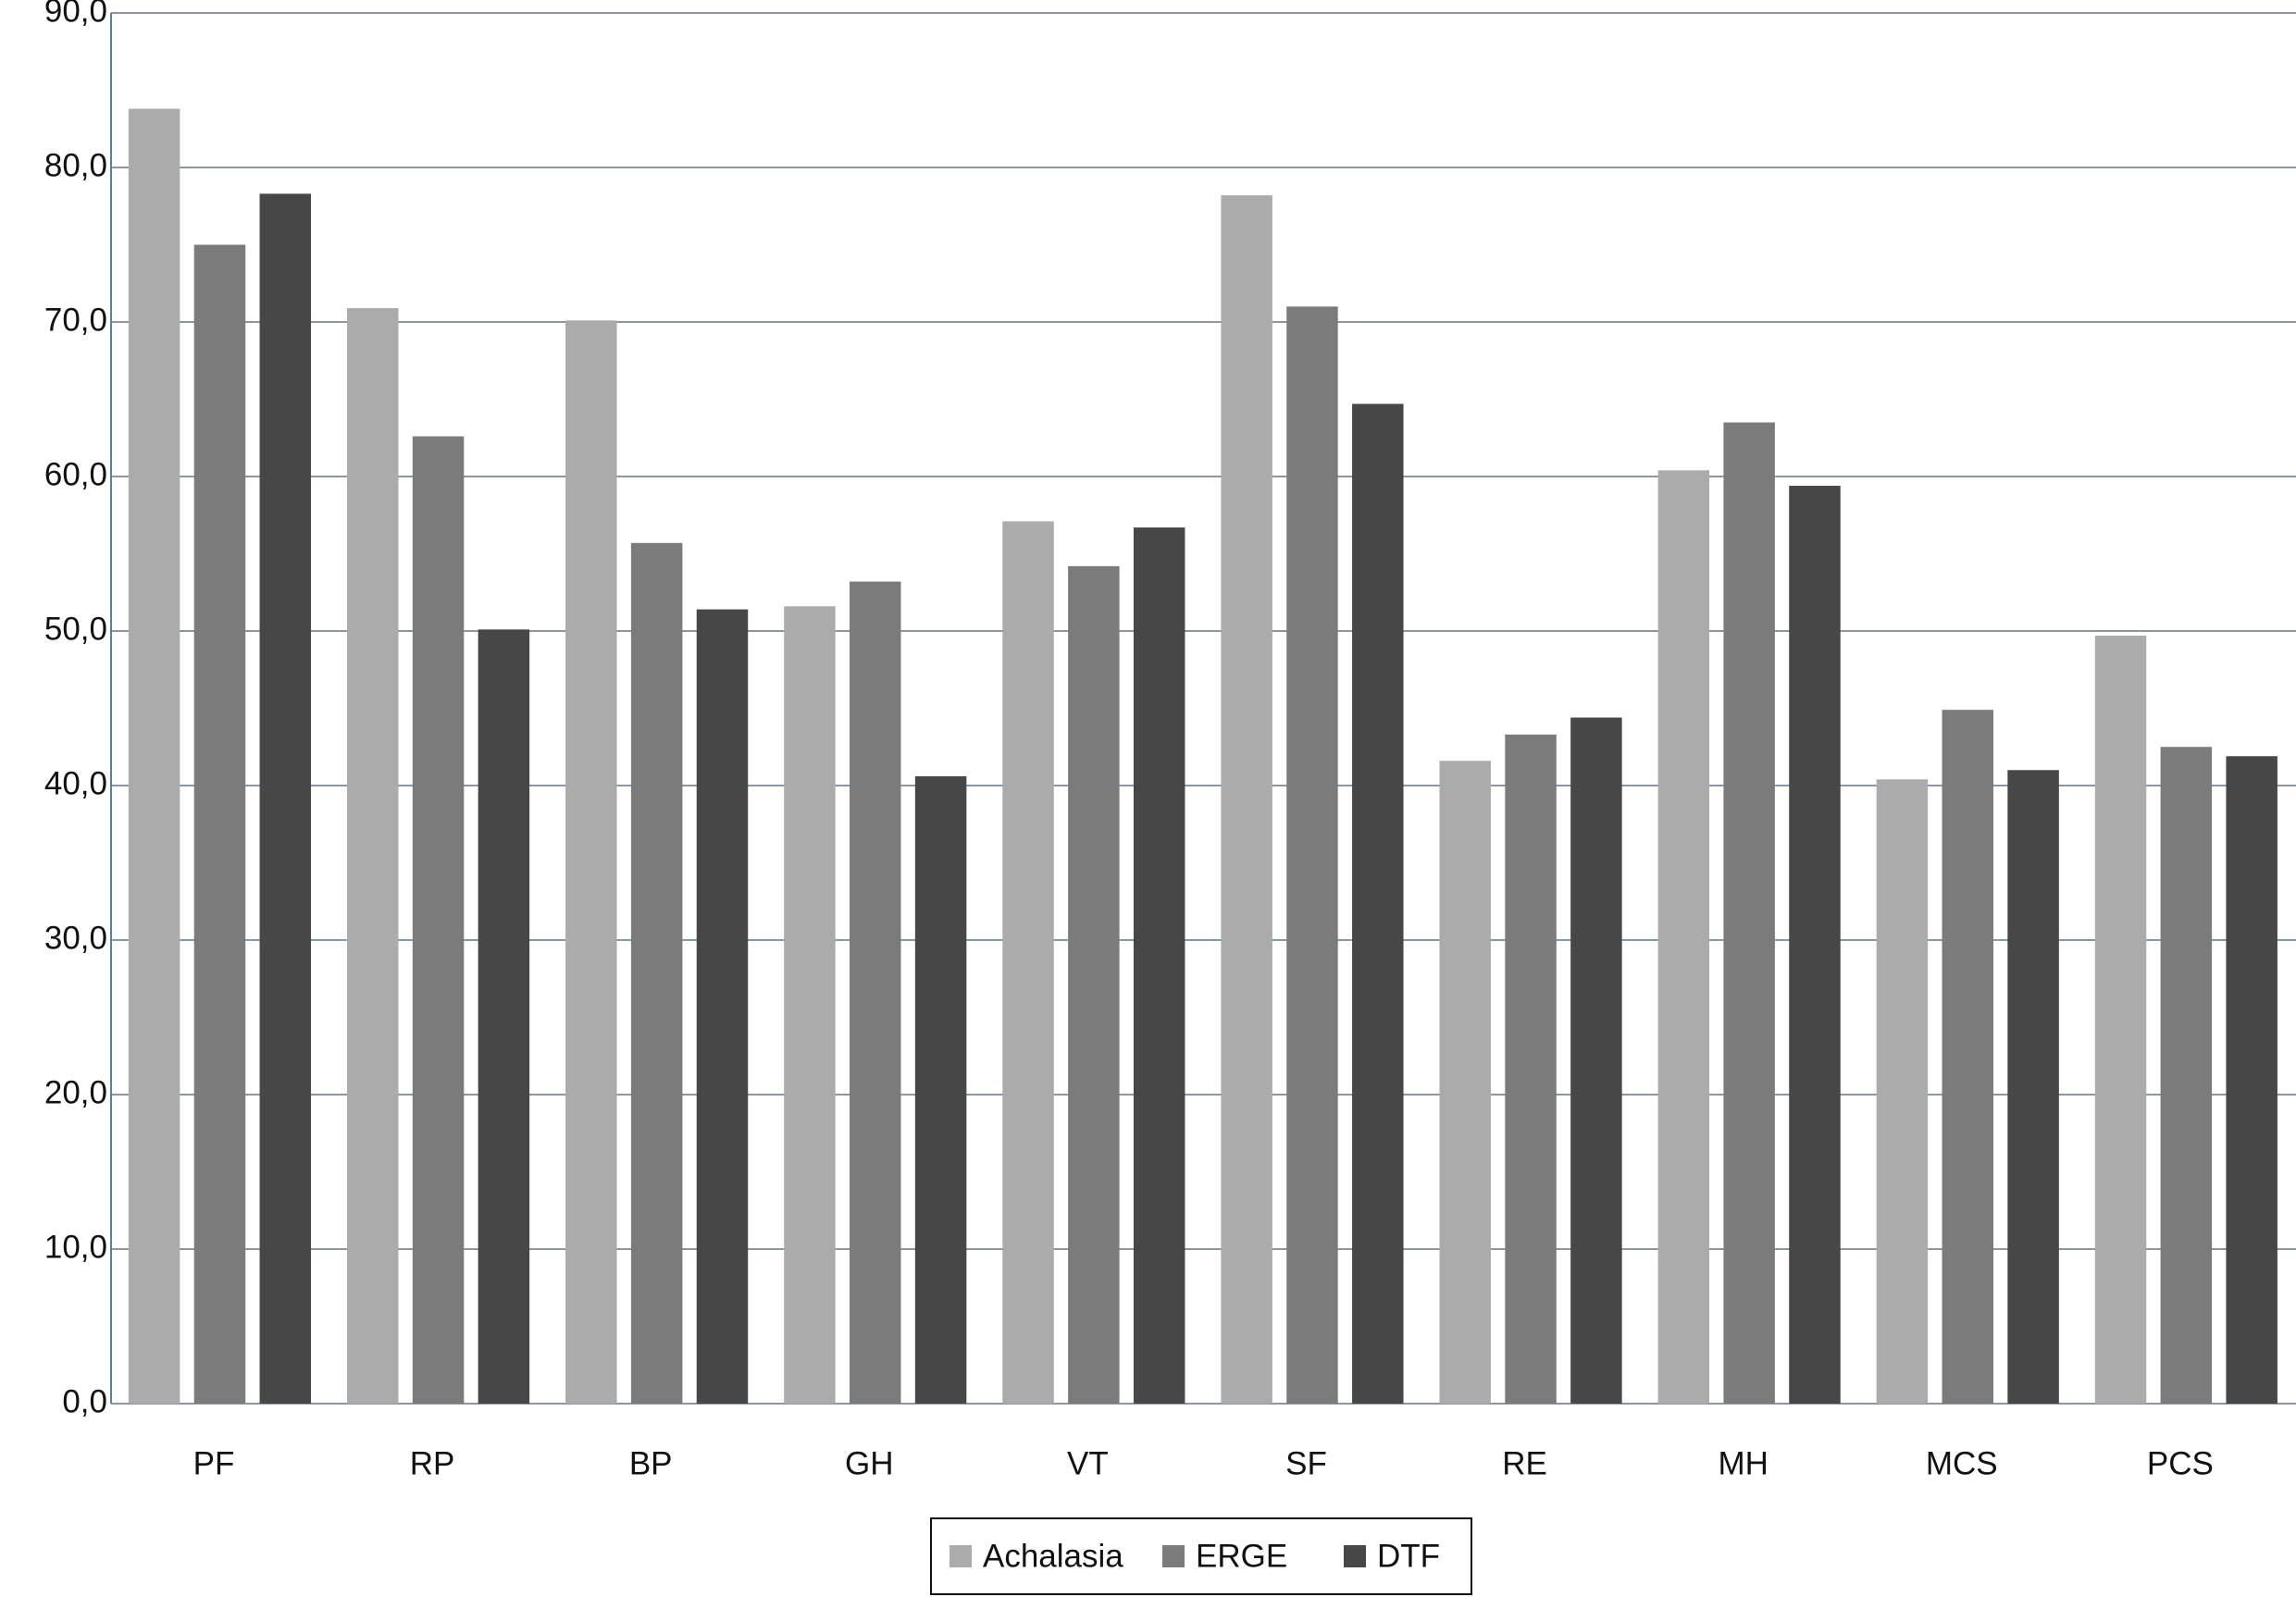 The height and width of the screenshot is (1597, 2296). I want to click on x-tick-label: SF, so click(1306, 1463).